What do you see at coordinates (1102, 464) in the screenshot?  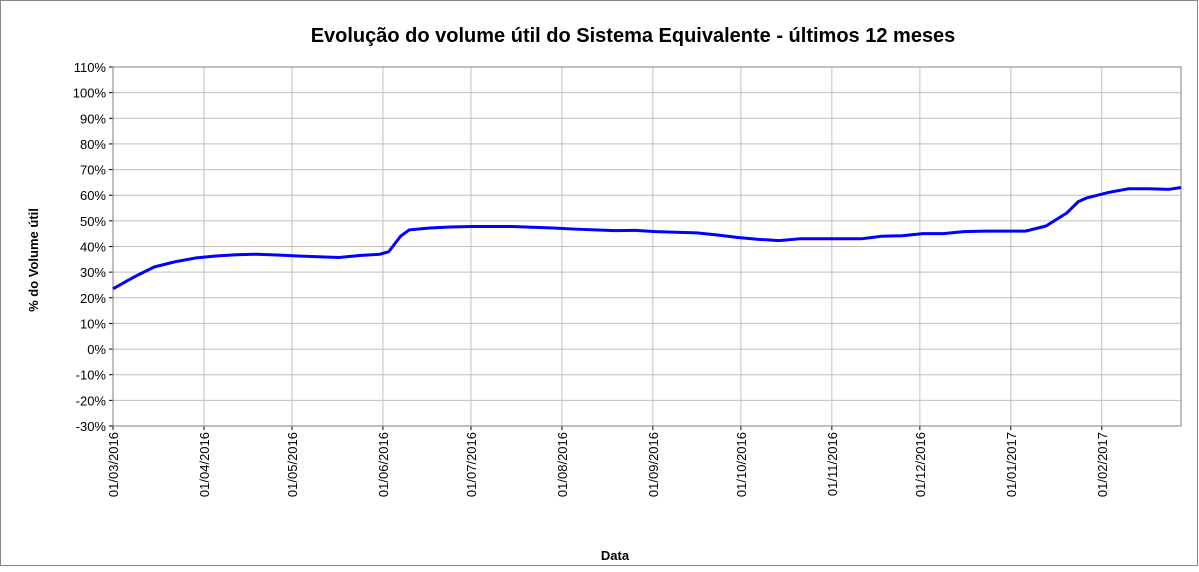 I see `x-tick-label: 01/02/2017` at bounding box center [1102, 464].